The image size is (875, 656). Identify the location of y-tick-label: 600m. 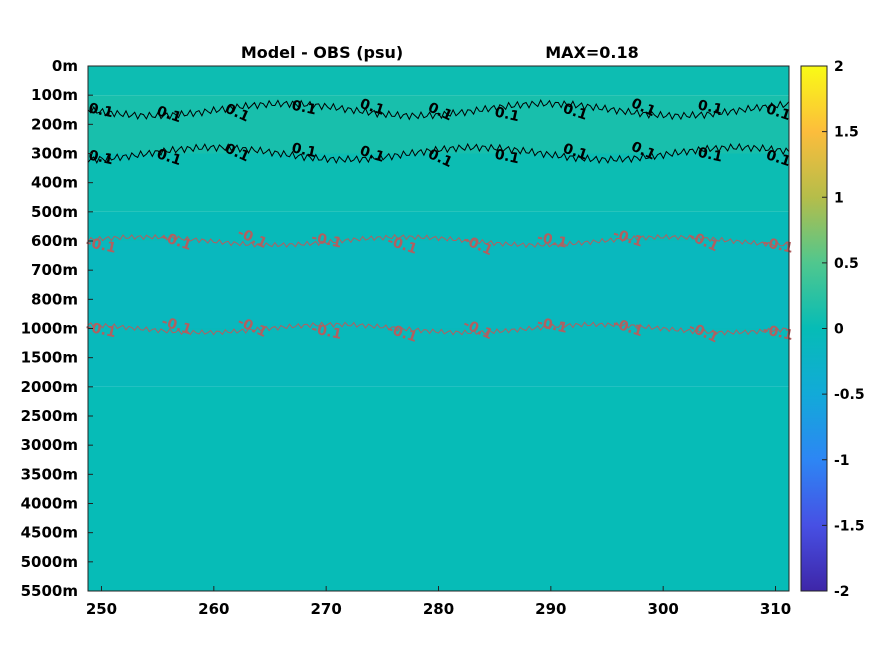
(54, 241).